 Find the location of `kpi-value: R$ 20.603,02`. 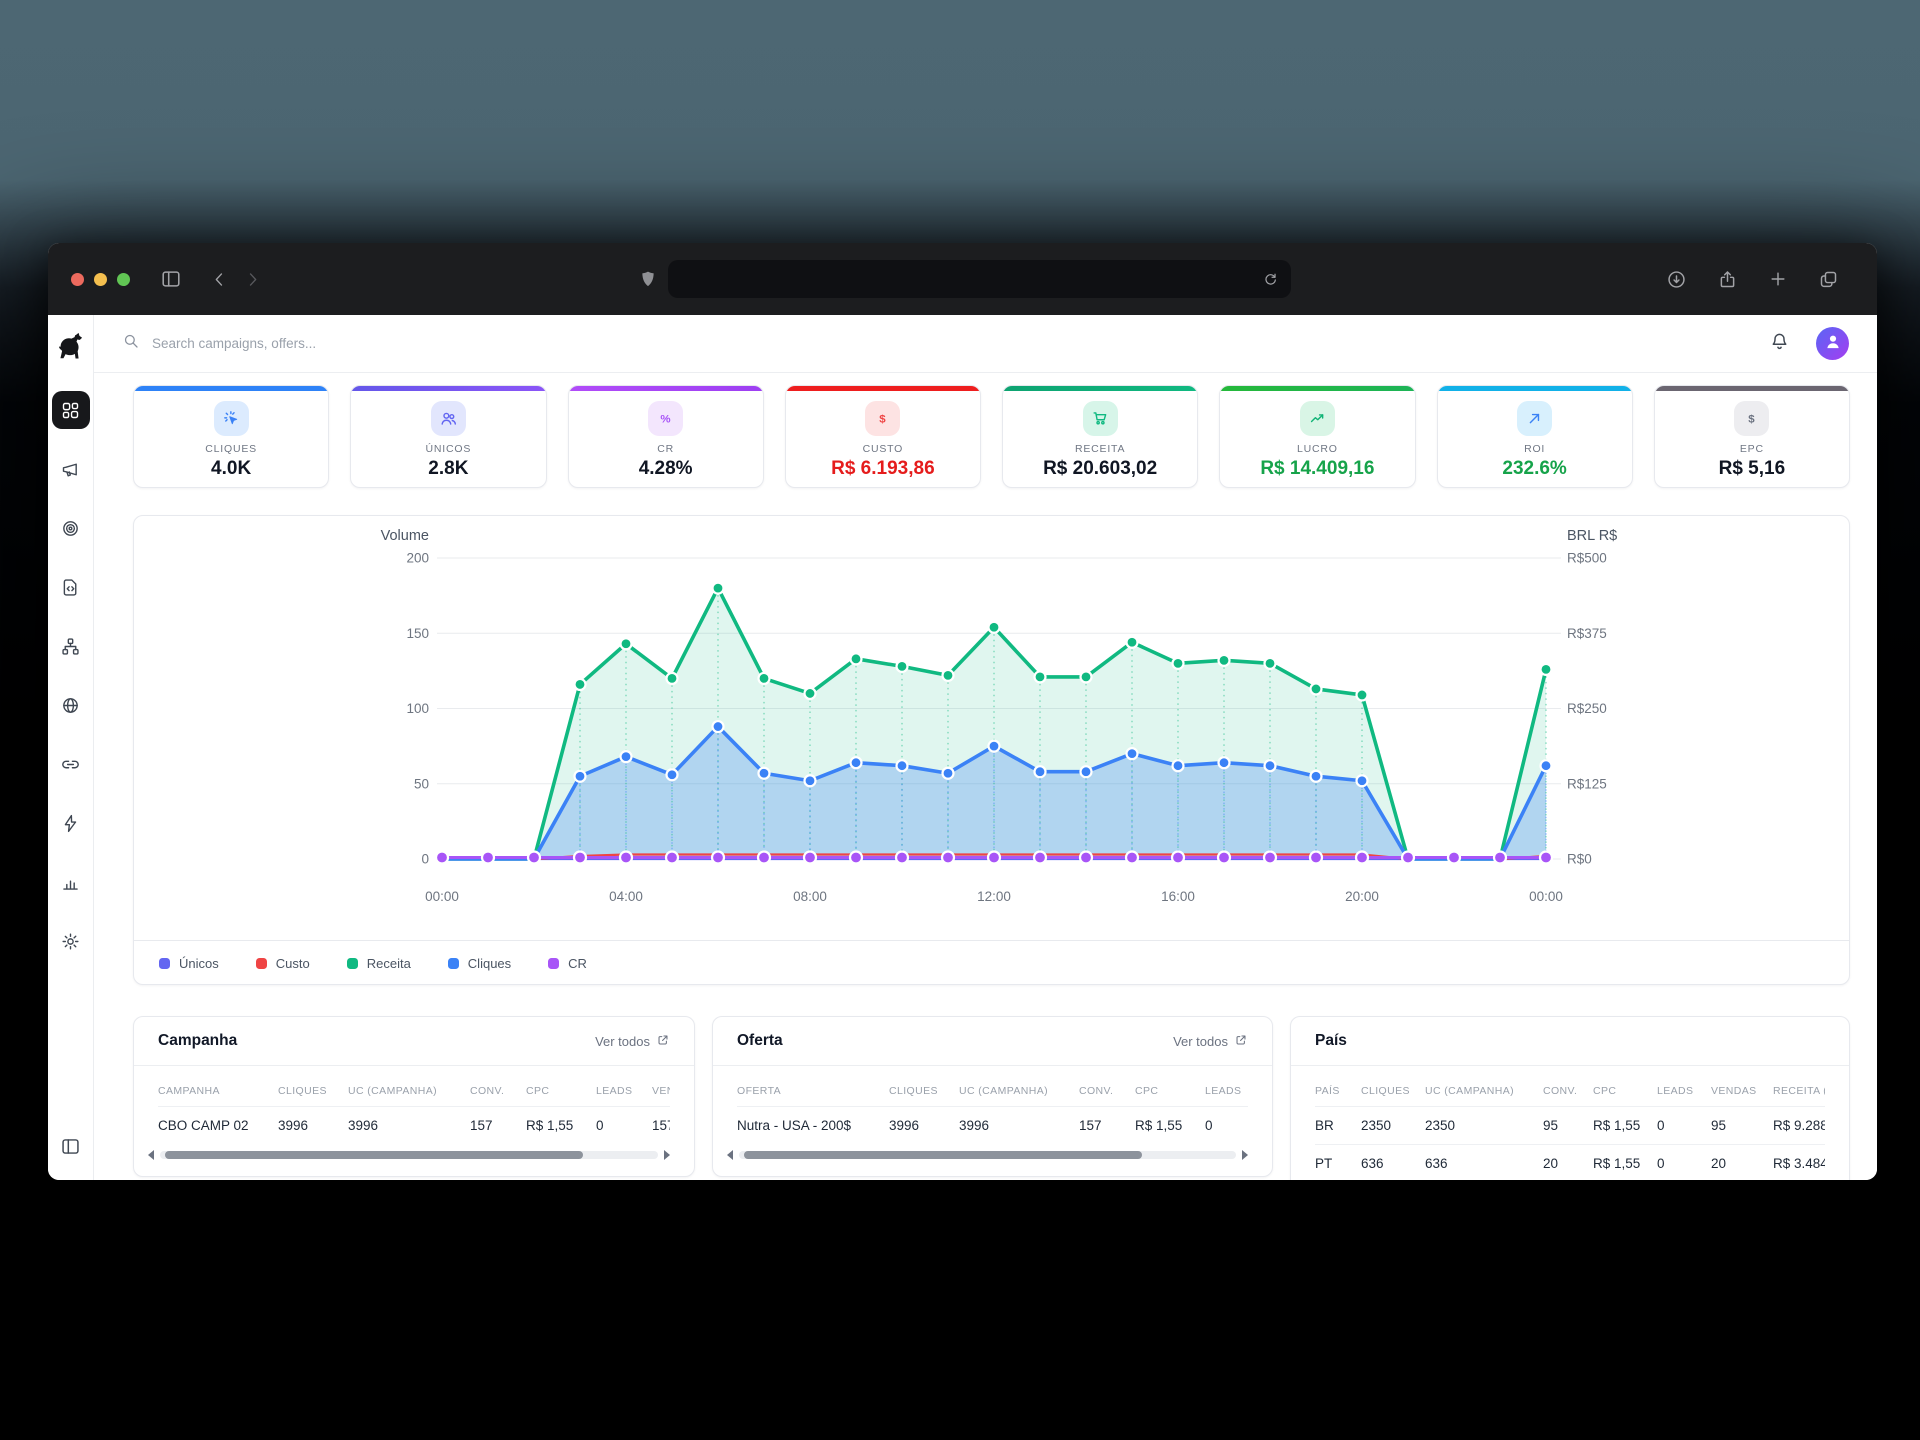

kpi-value: R$ 20.603,02 is located at coordinates (1100, 468).